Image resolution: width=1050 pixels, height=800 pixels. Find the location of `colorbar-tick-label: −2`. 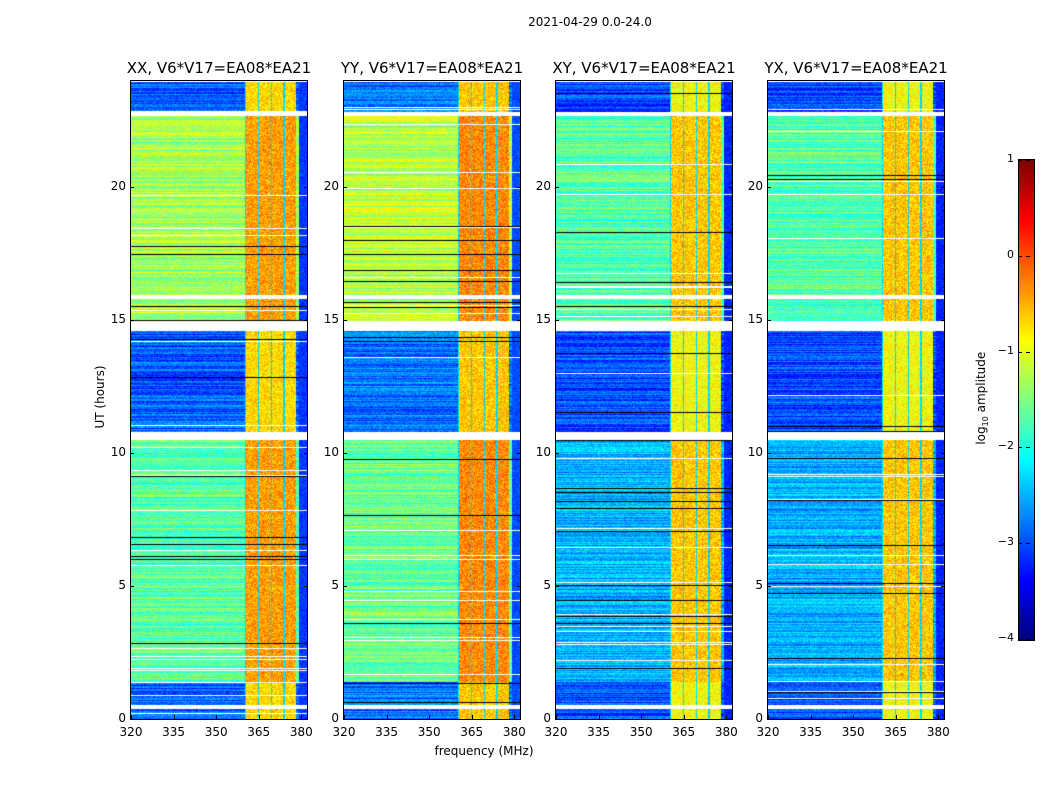

colorbar-tick-label: −2 is located at coordinates (1005, 446).